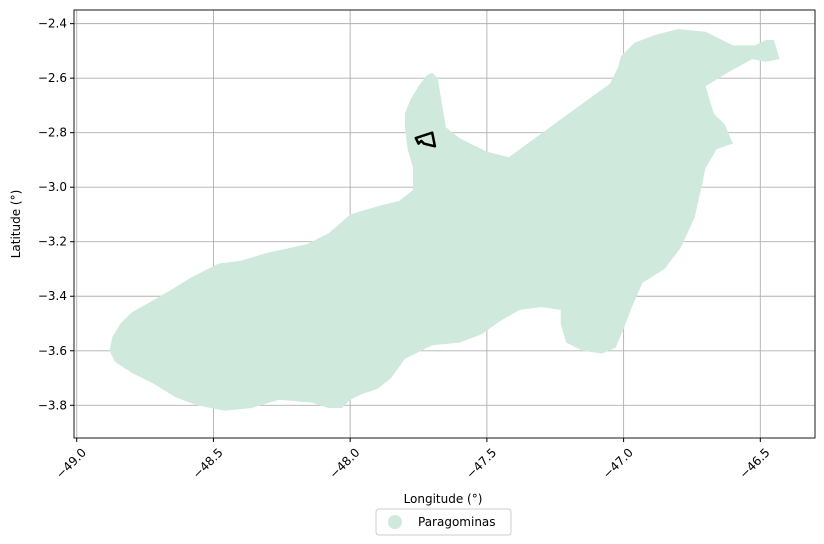 The height and width of the screenshot is (544, 824). I want to click on y-axis: −2.4 −2.6 −2.8 −3.0 −3.2 −3.4 −3.6 −3.8, so click(56, 214).